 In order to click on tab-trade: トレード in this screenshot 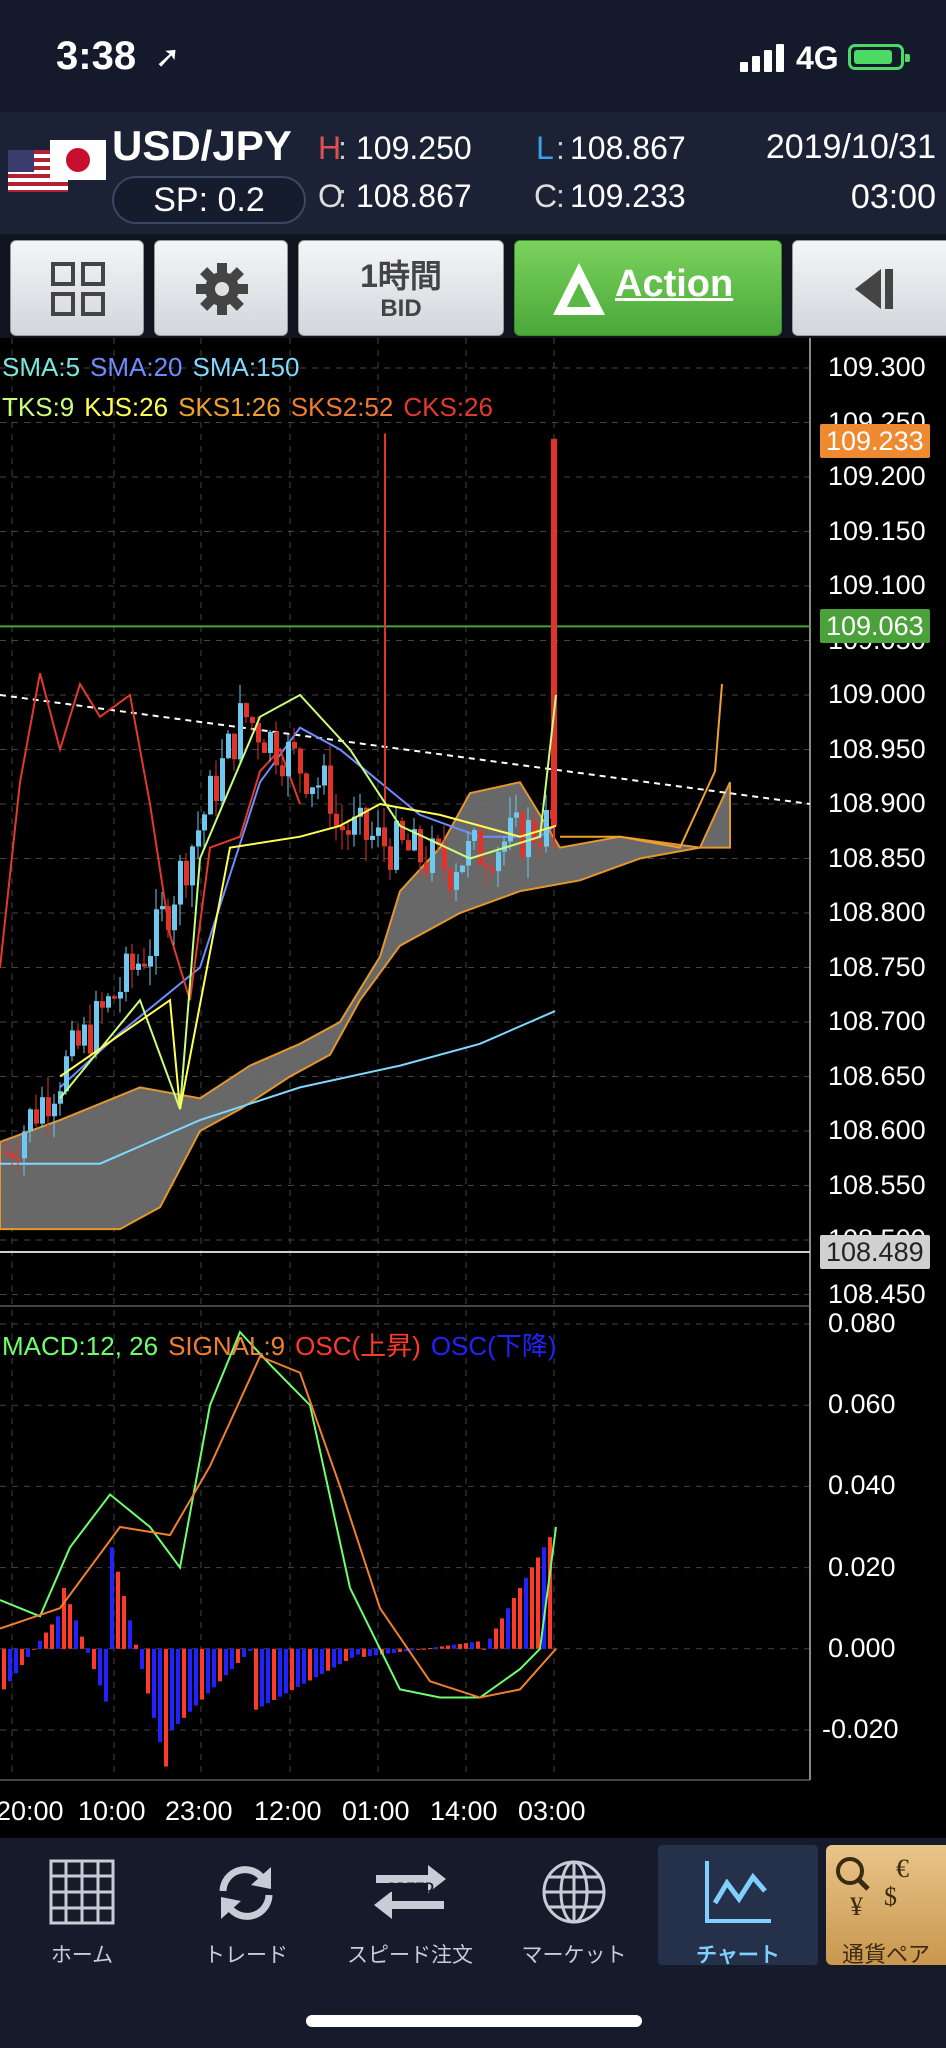, I will do `click(246, 1906)`.